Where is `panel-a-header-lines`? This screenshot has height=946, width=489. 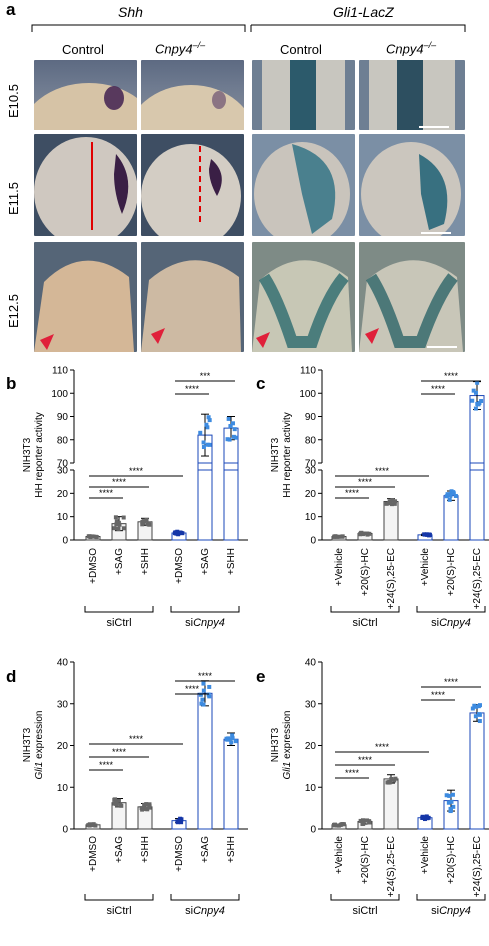
panel-a-header-lines is located at coordinates (248, 28).